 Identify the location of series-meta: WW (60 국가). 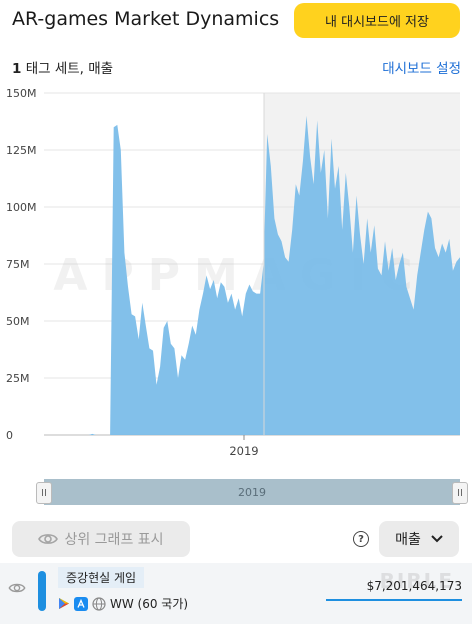
(123, 603).